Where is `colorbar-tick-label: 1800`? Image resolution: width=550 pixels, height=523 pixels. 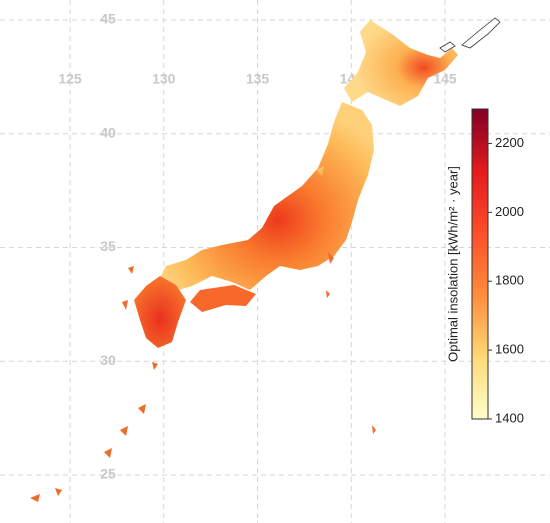
colorbar-tick-label: 1800 is located at coordinates (509, 280).